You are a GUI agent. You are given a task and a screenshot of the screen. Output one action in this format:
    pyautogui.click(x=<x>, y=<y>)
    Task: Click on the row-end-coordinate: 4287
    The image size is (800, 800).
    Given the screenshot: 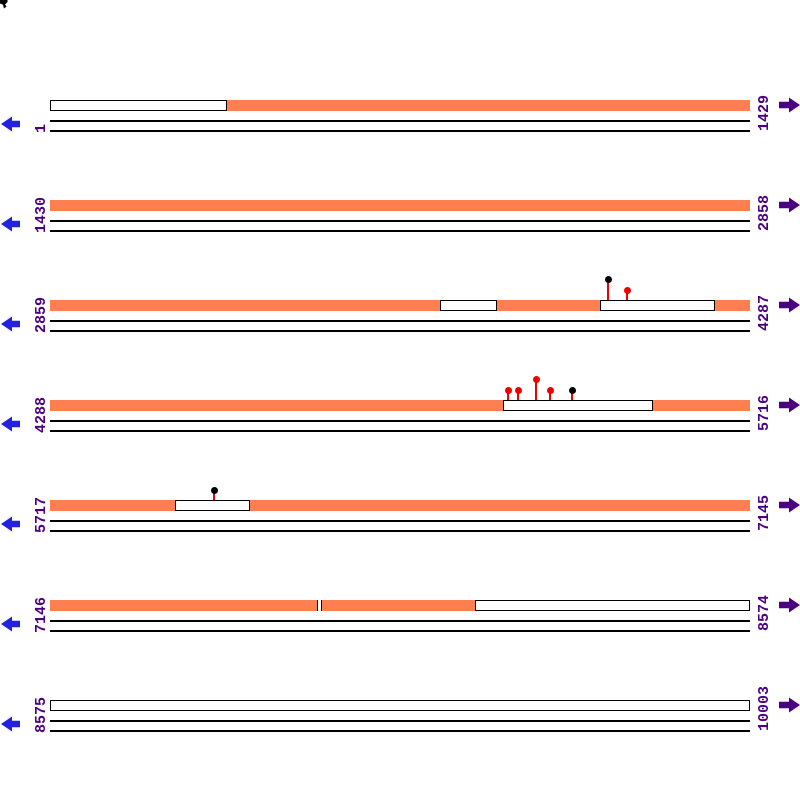 What is the action you would take?
    pyautogui.click(x=764, y=312)
    